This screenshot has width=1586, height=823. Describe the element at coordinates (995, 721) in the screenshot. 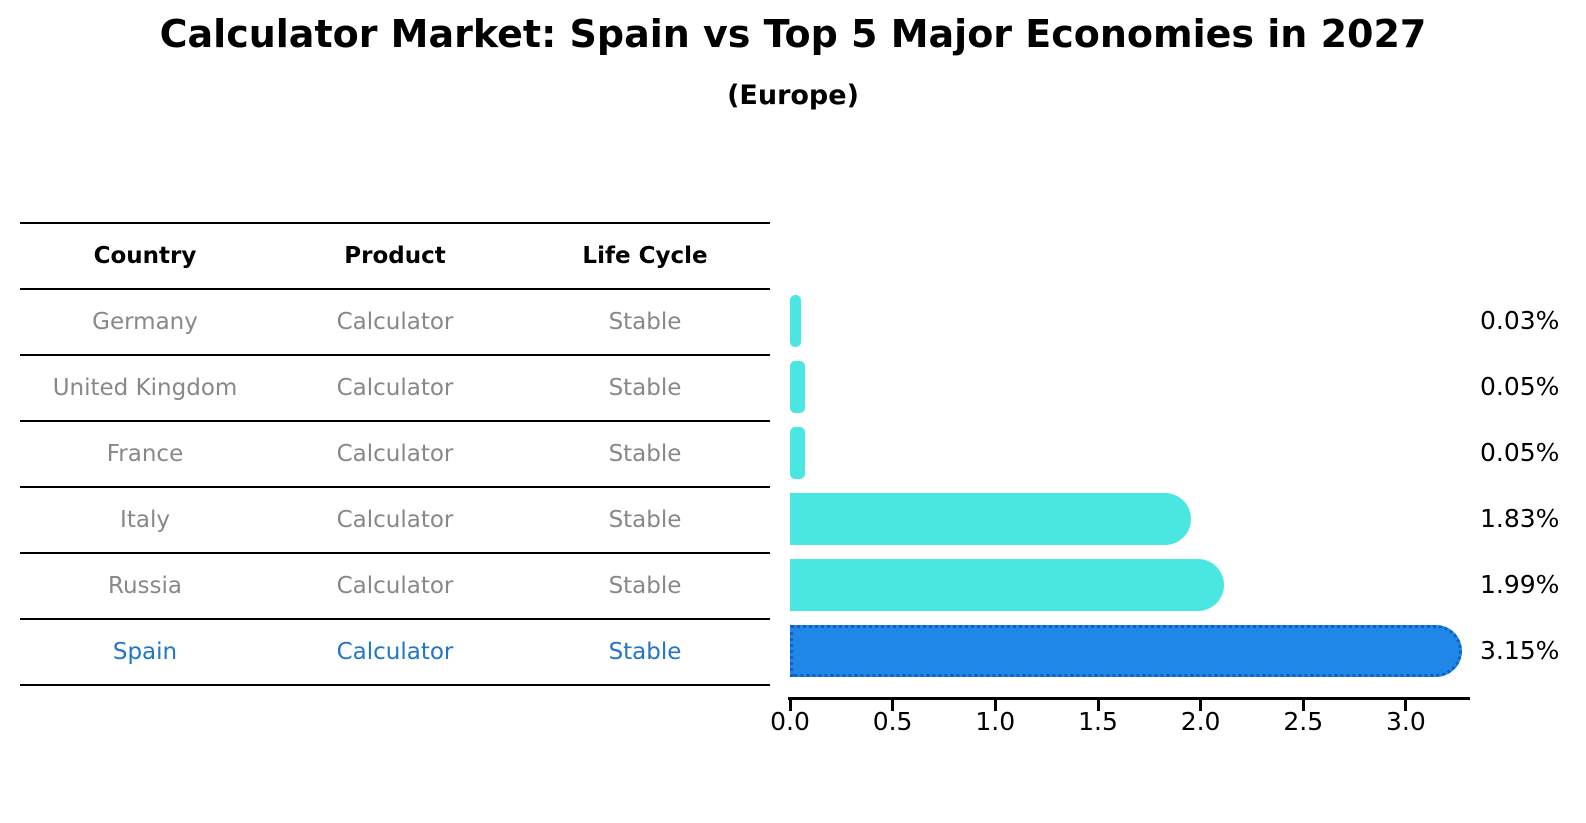

I see `x-axis-tick-label: 1.0` at that location.